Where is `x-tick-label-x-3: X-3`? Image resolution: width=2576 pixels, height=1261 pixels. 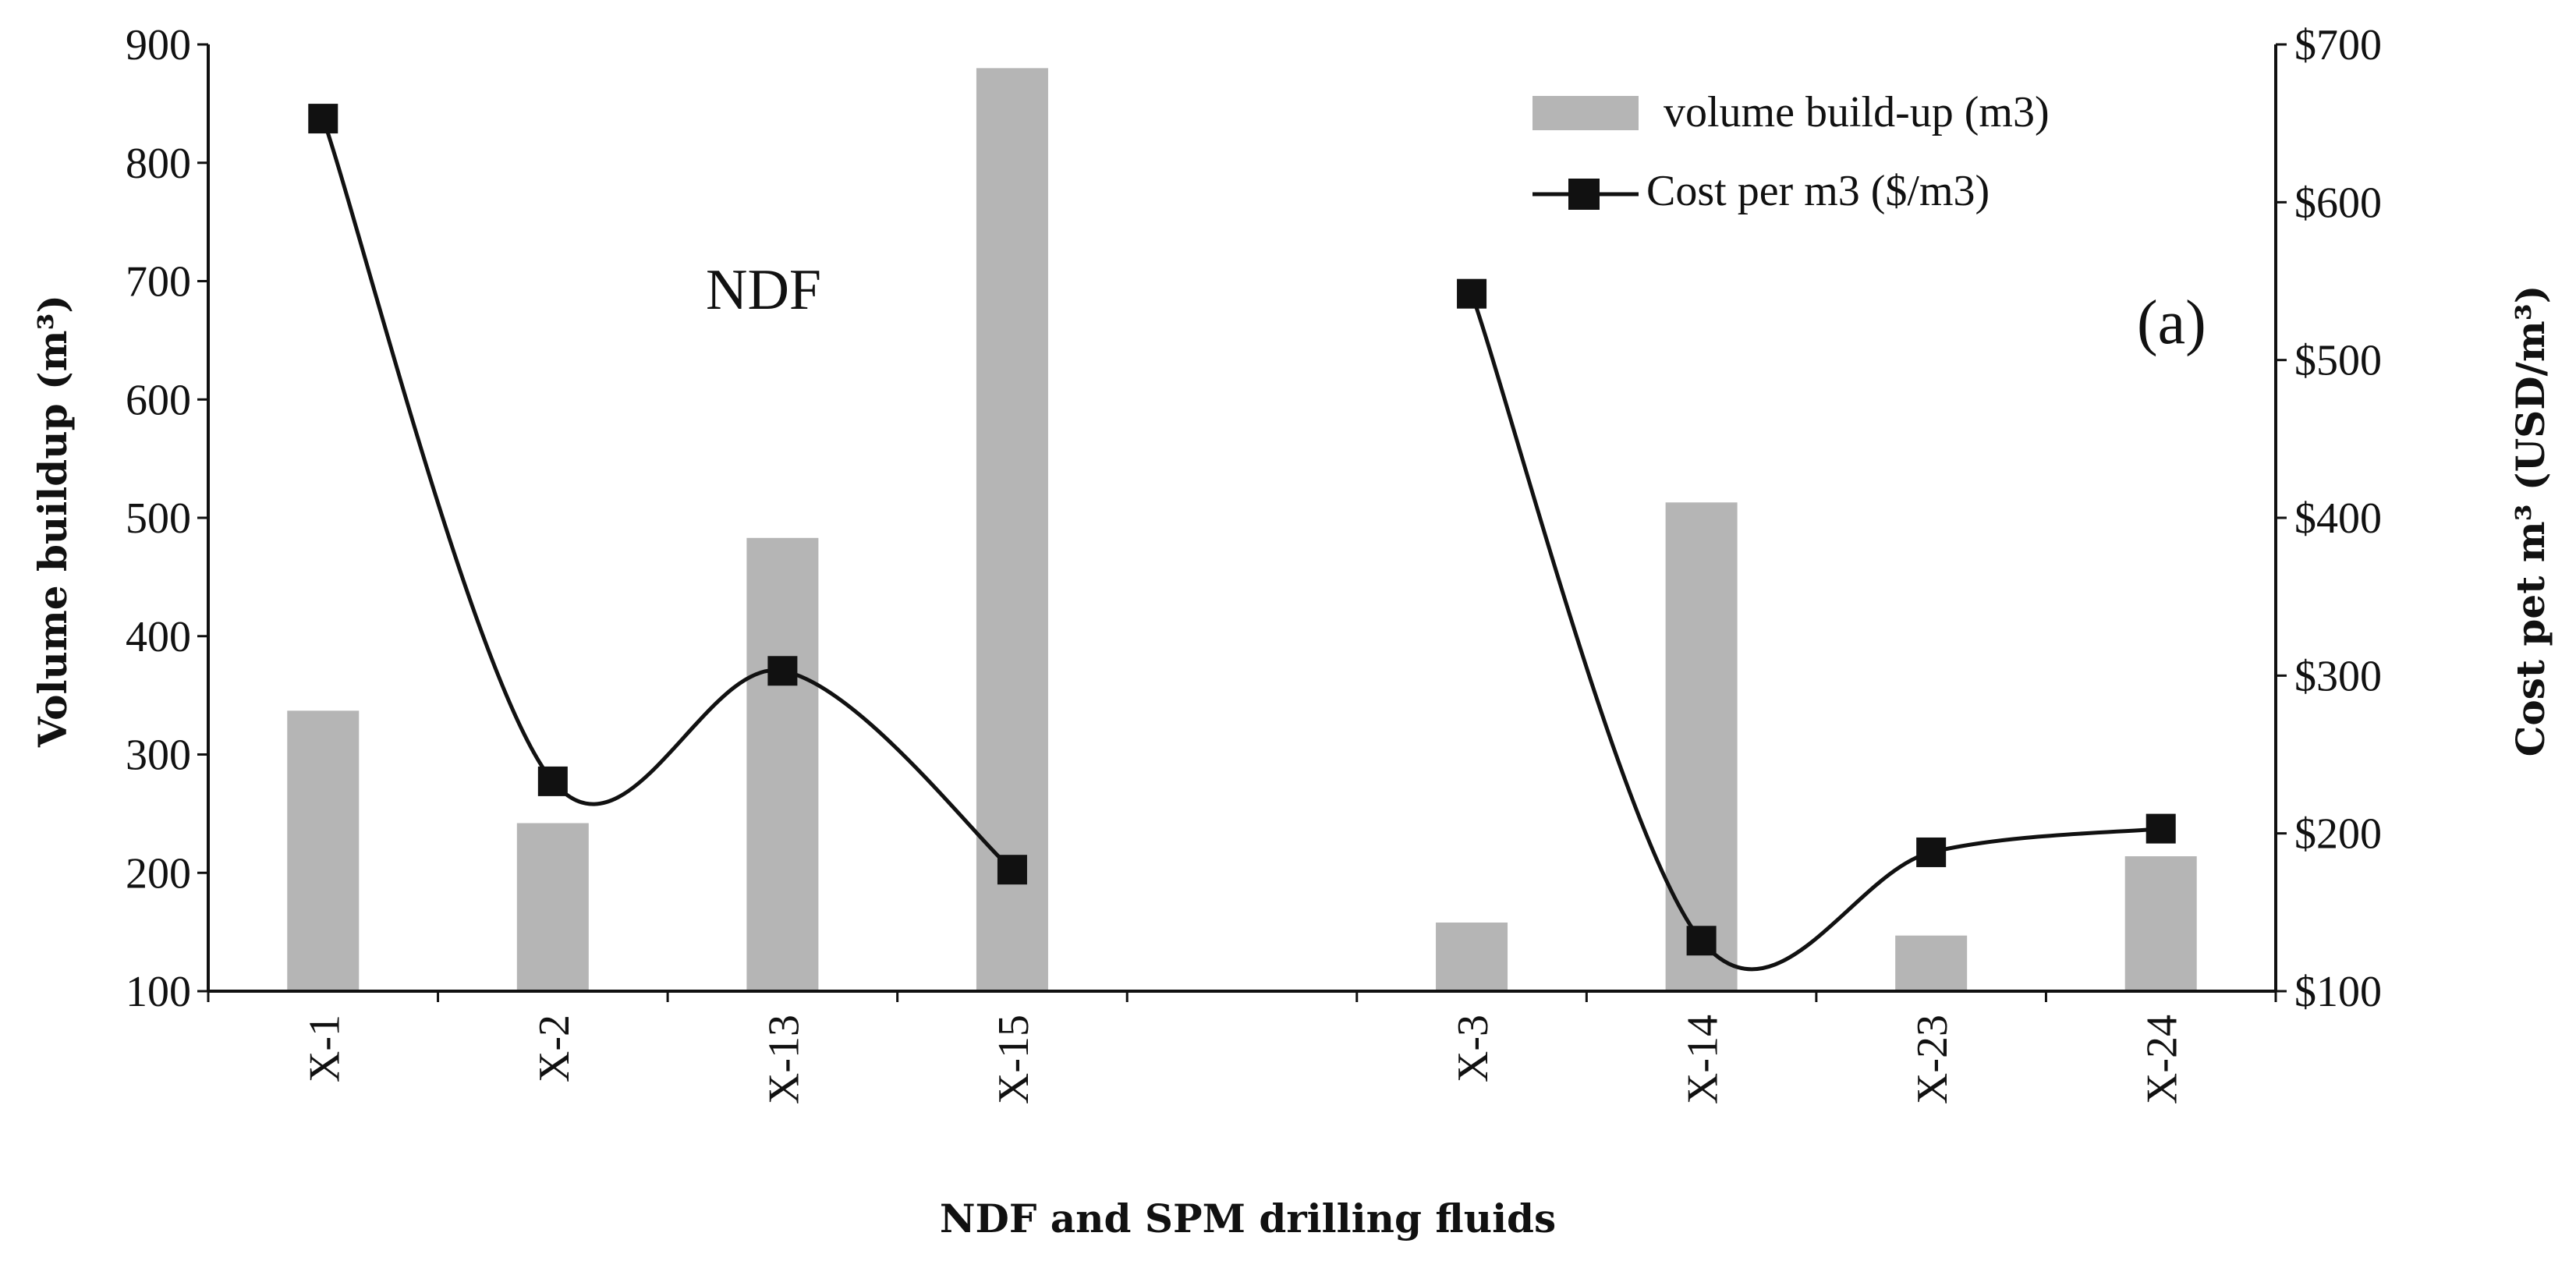
x-tick-label-x-3: X-3 is located at coordinates (1473, 1049).